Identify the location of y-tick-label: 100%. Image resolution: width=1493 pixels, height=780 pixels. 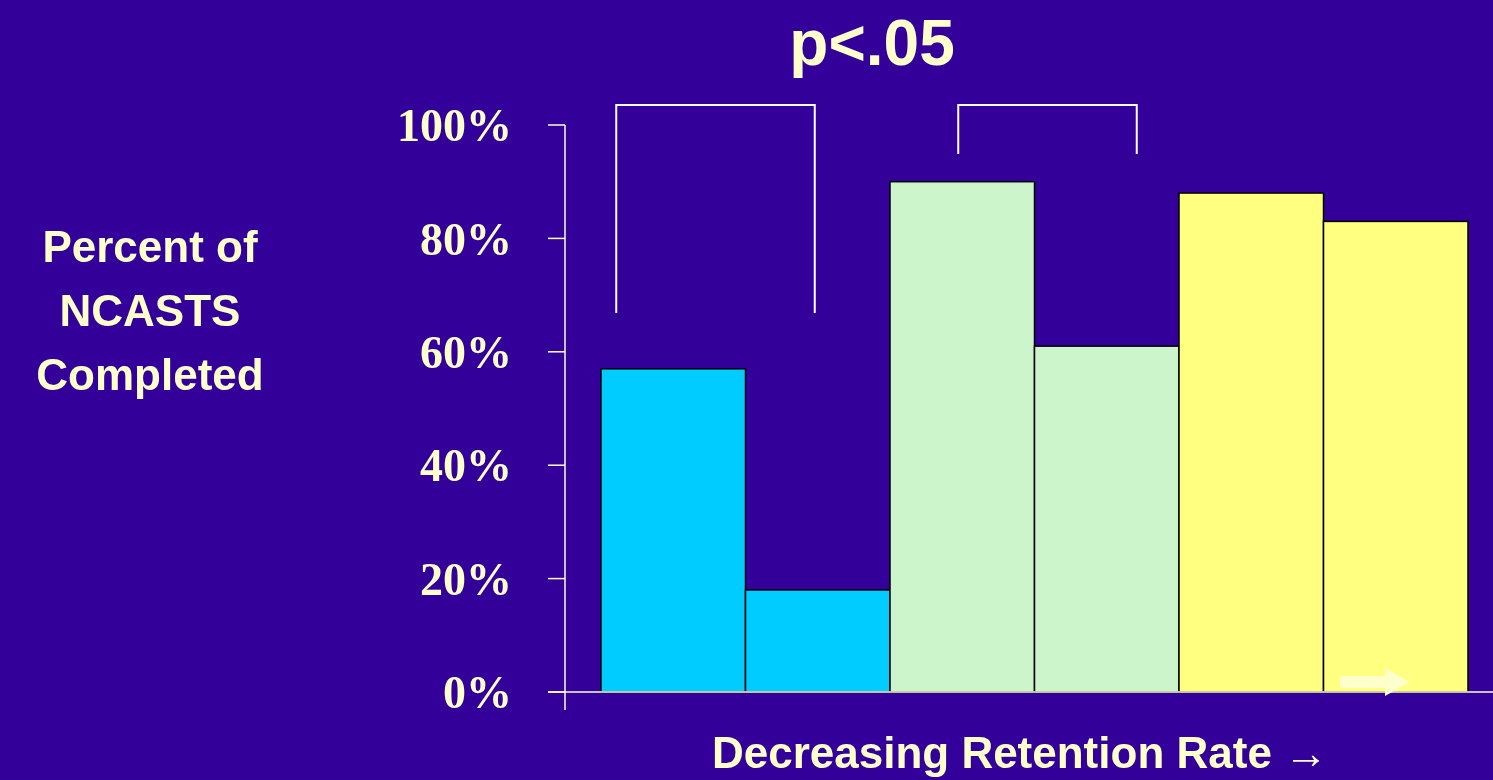
(454, 126).